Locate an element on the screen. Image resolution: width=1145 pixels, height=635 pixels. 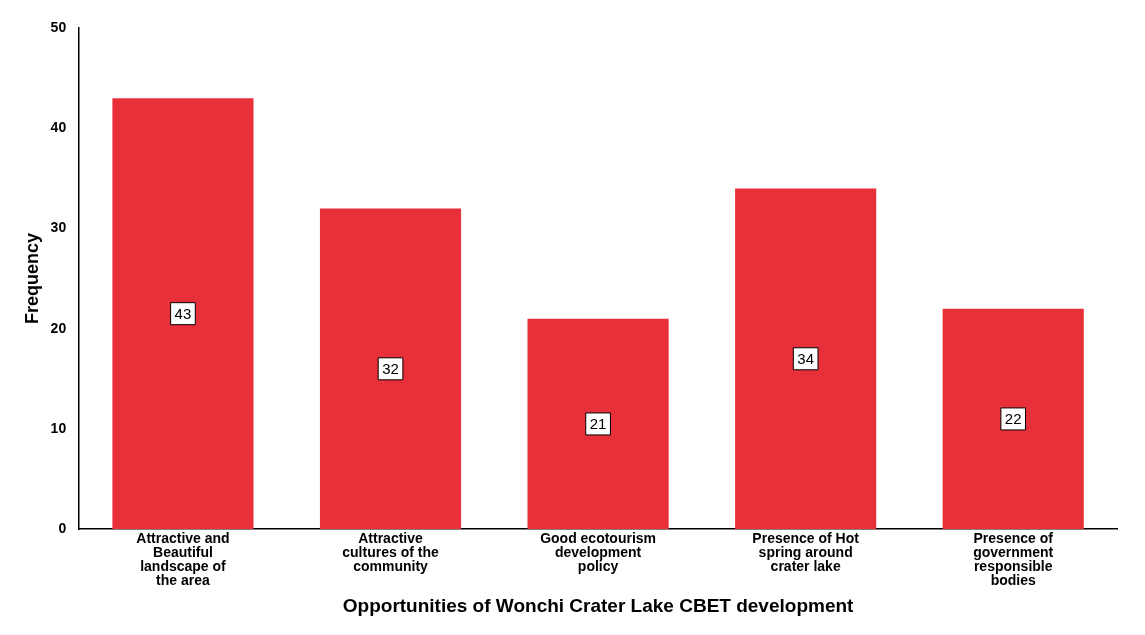
x-tick-label: Presence of Hot spring around crater lake is located at coordinates (806, 552).